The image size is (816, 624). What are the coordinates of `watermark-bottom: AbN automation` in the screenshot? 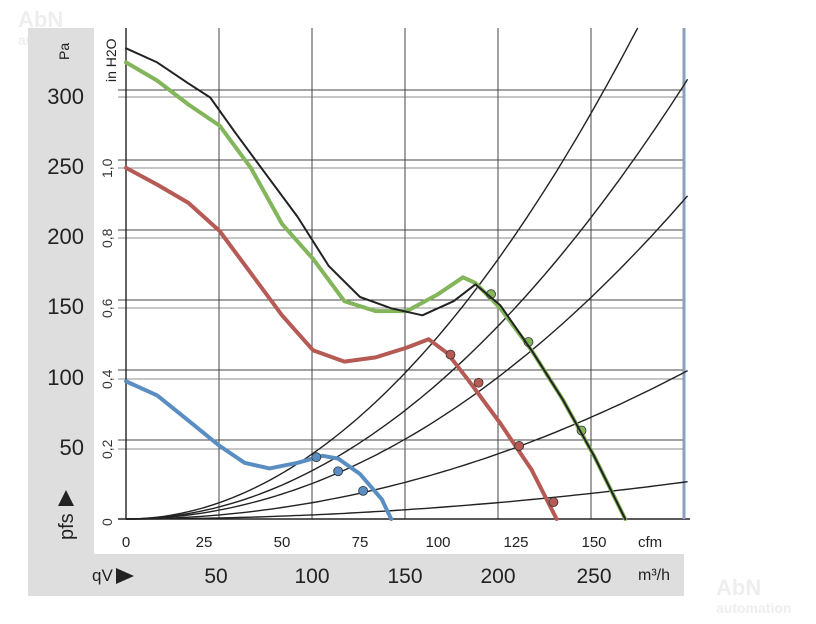 It's located at (754, 596).